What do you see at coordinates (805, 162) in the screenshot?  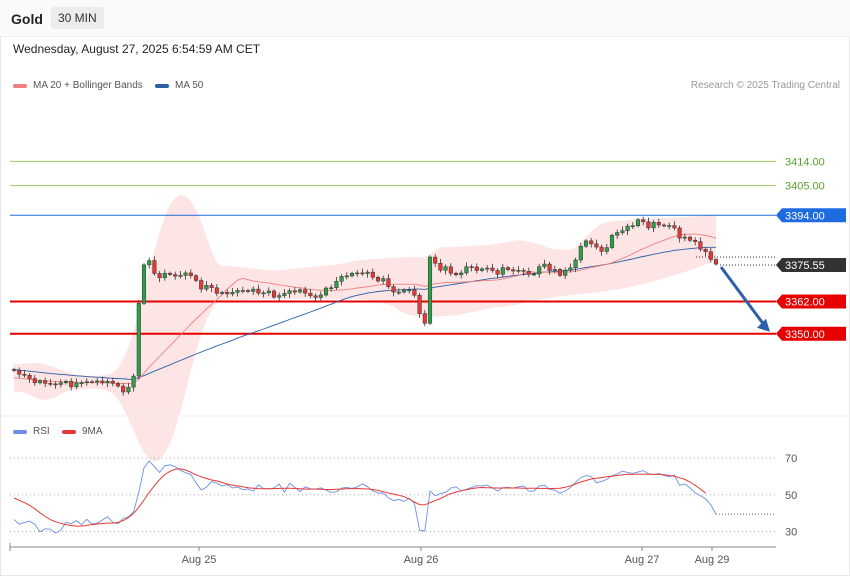 I see `level-label-3414.00: 3414.00` at bounding box center [805, 162].